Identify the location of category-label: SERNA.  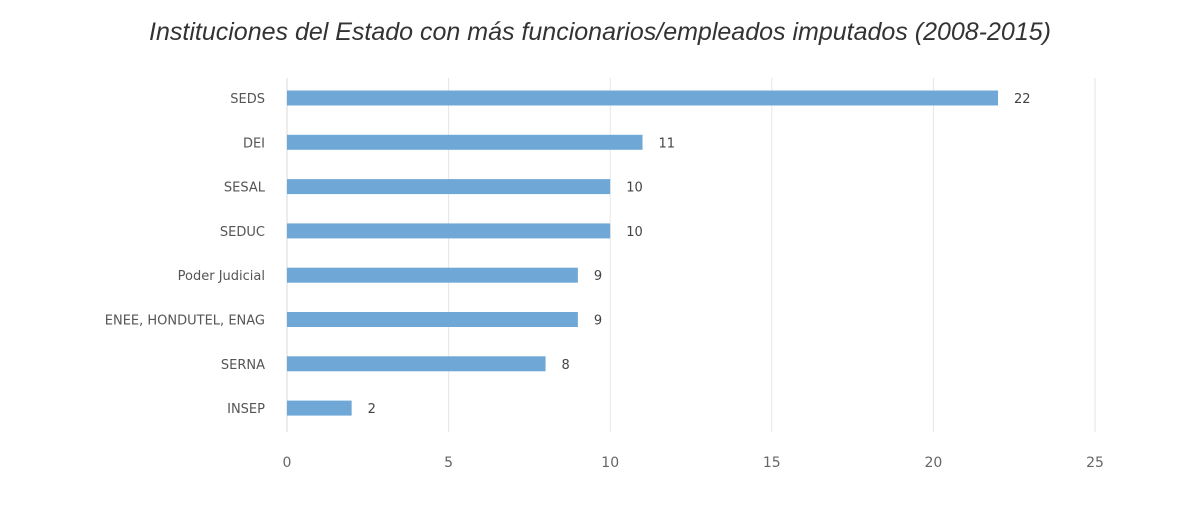
(243, 365).